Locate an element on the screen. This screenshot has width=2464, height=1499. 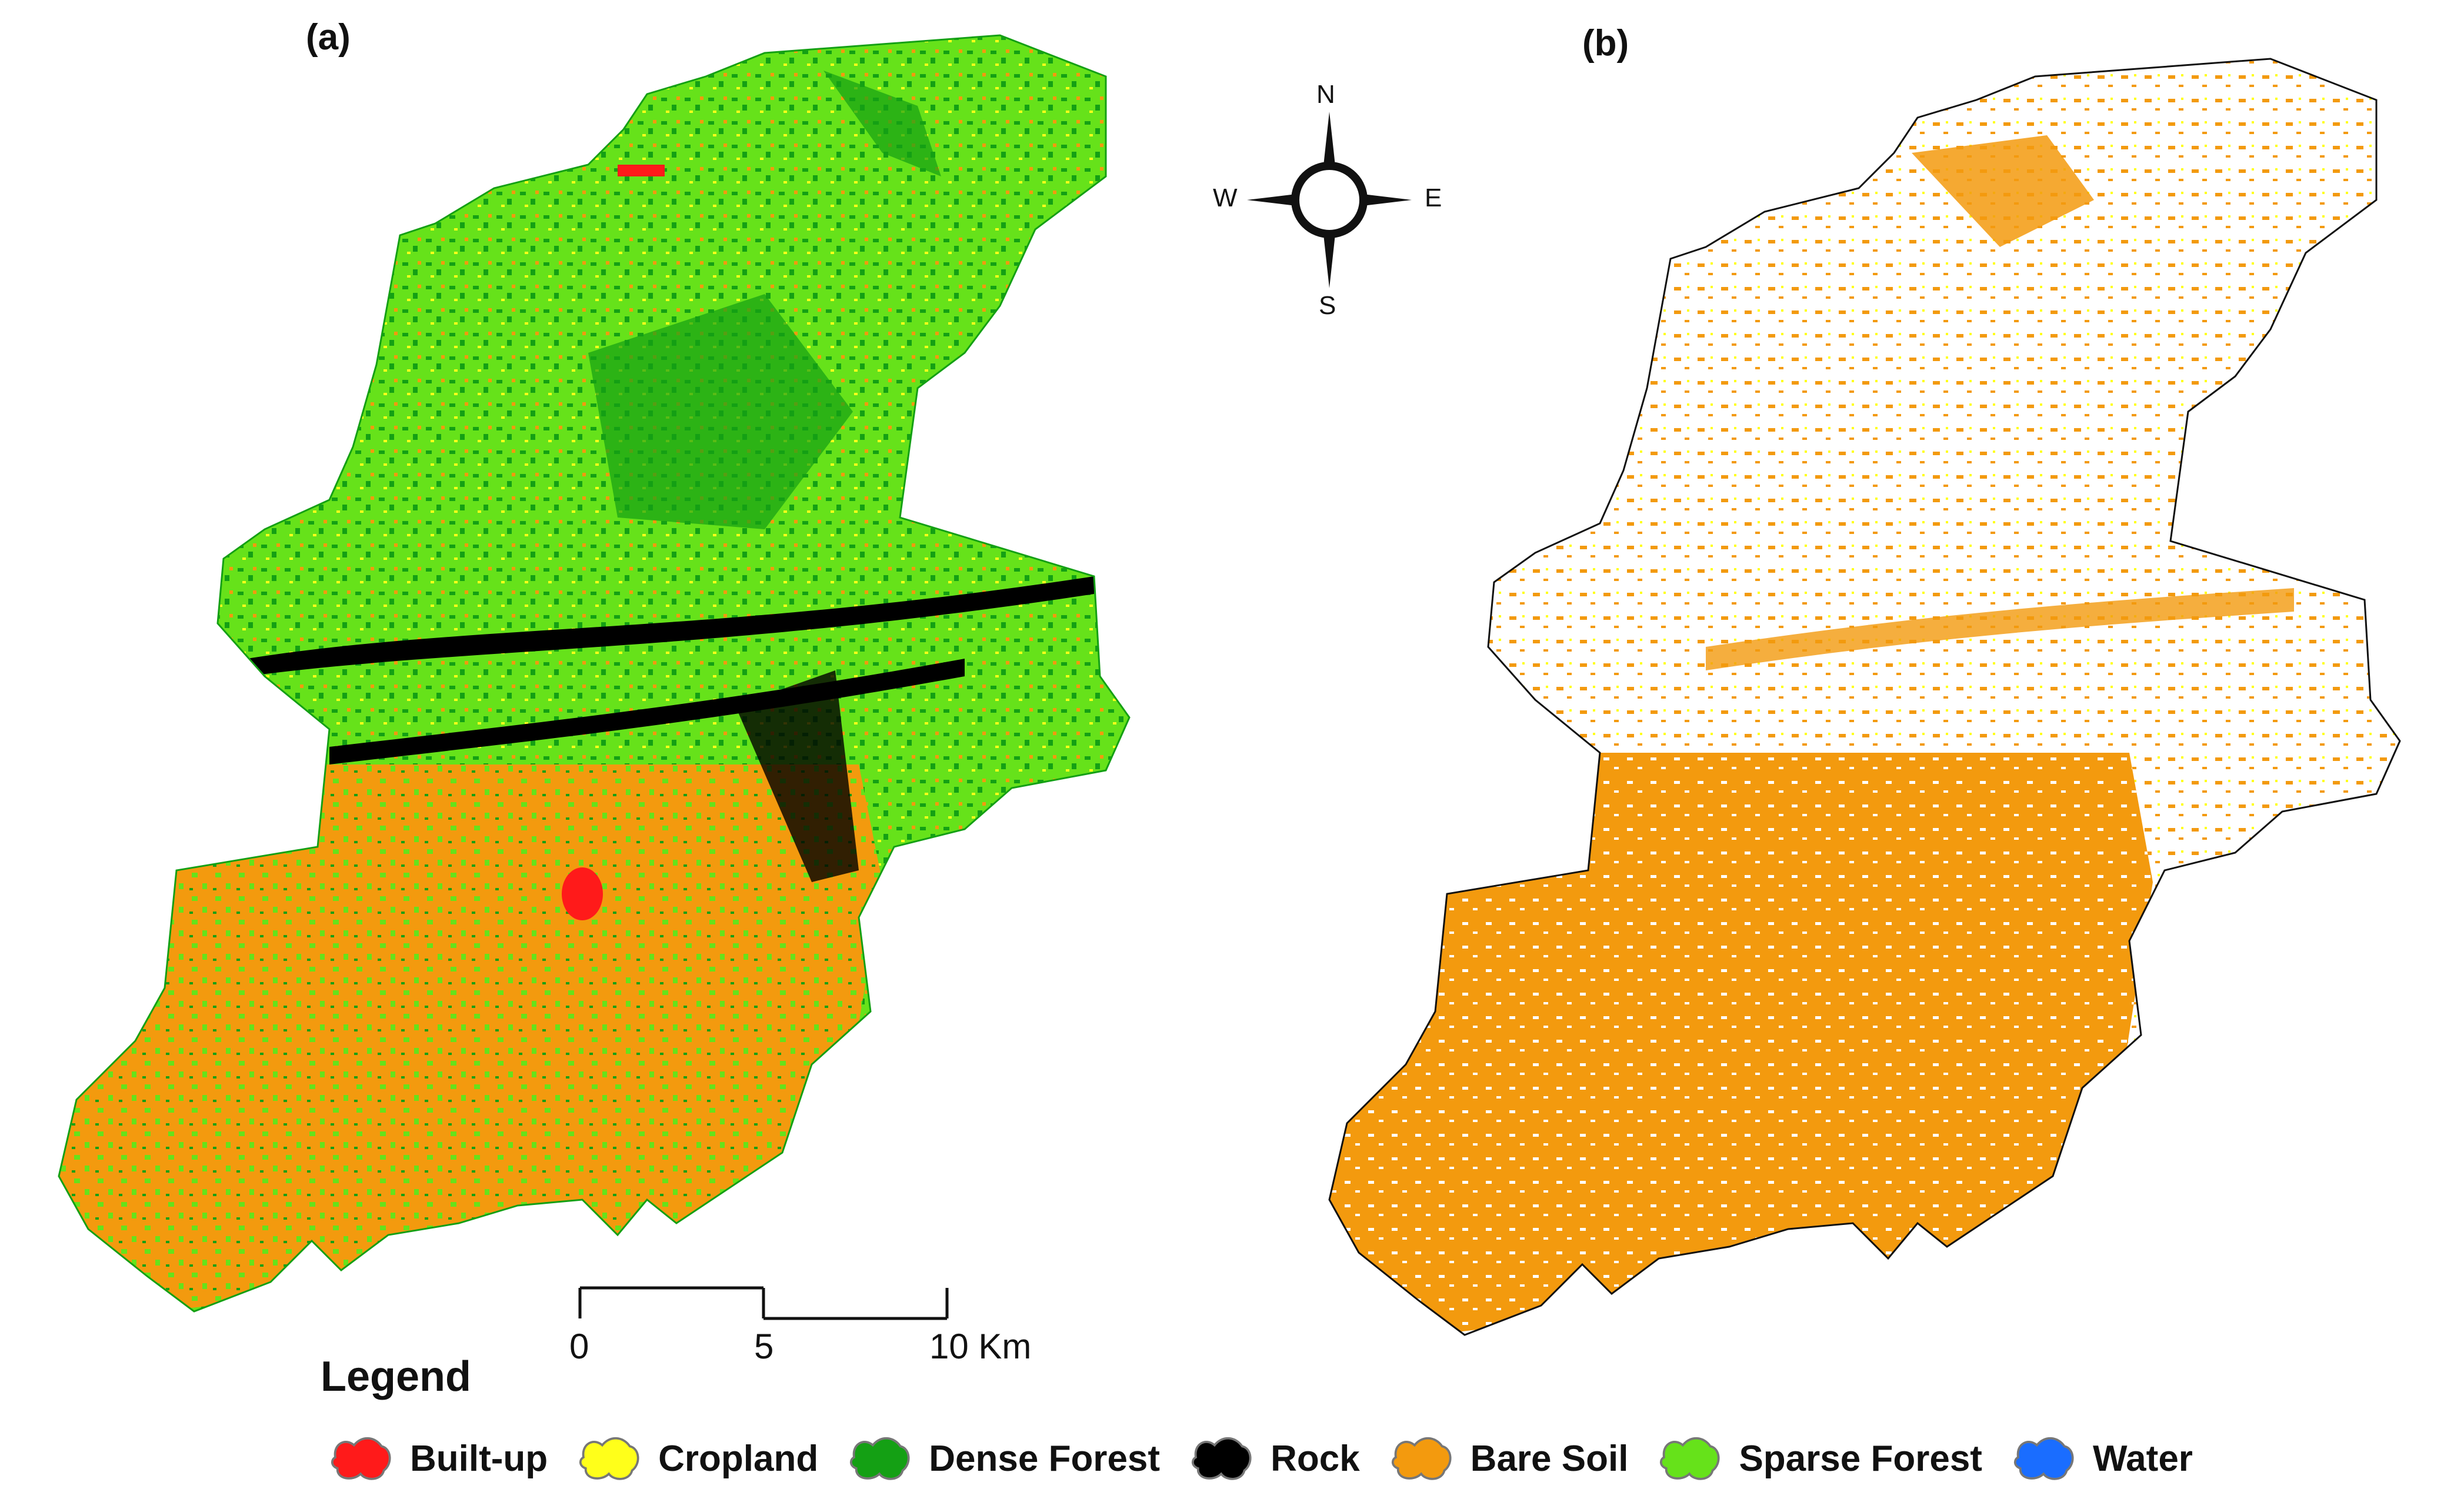
rock-patch is located at coordinates (797, 776).